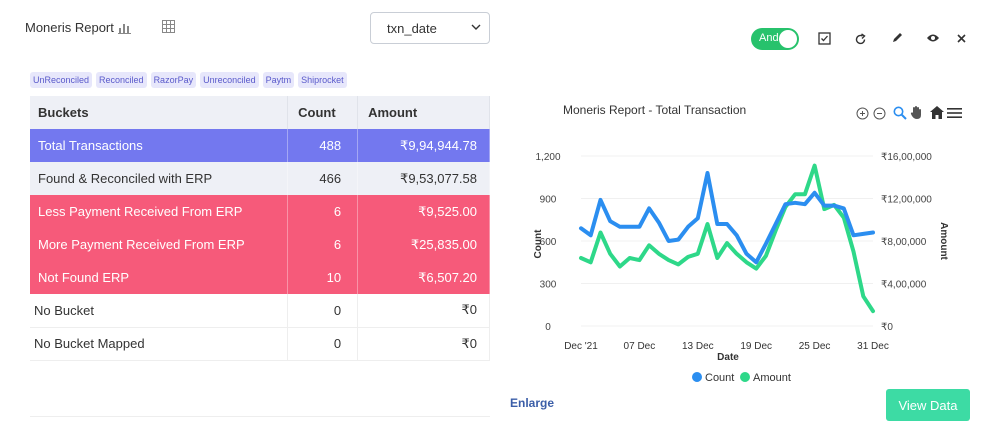 The height and width of the screenshot is (444, 986). What do you see at coordinates (640, 346) in the screenshot?
I see `x-tick-label: 07 Dec` at bounding box center [640, 346].